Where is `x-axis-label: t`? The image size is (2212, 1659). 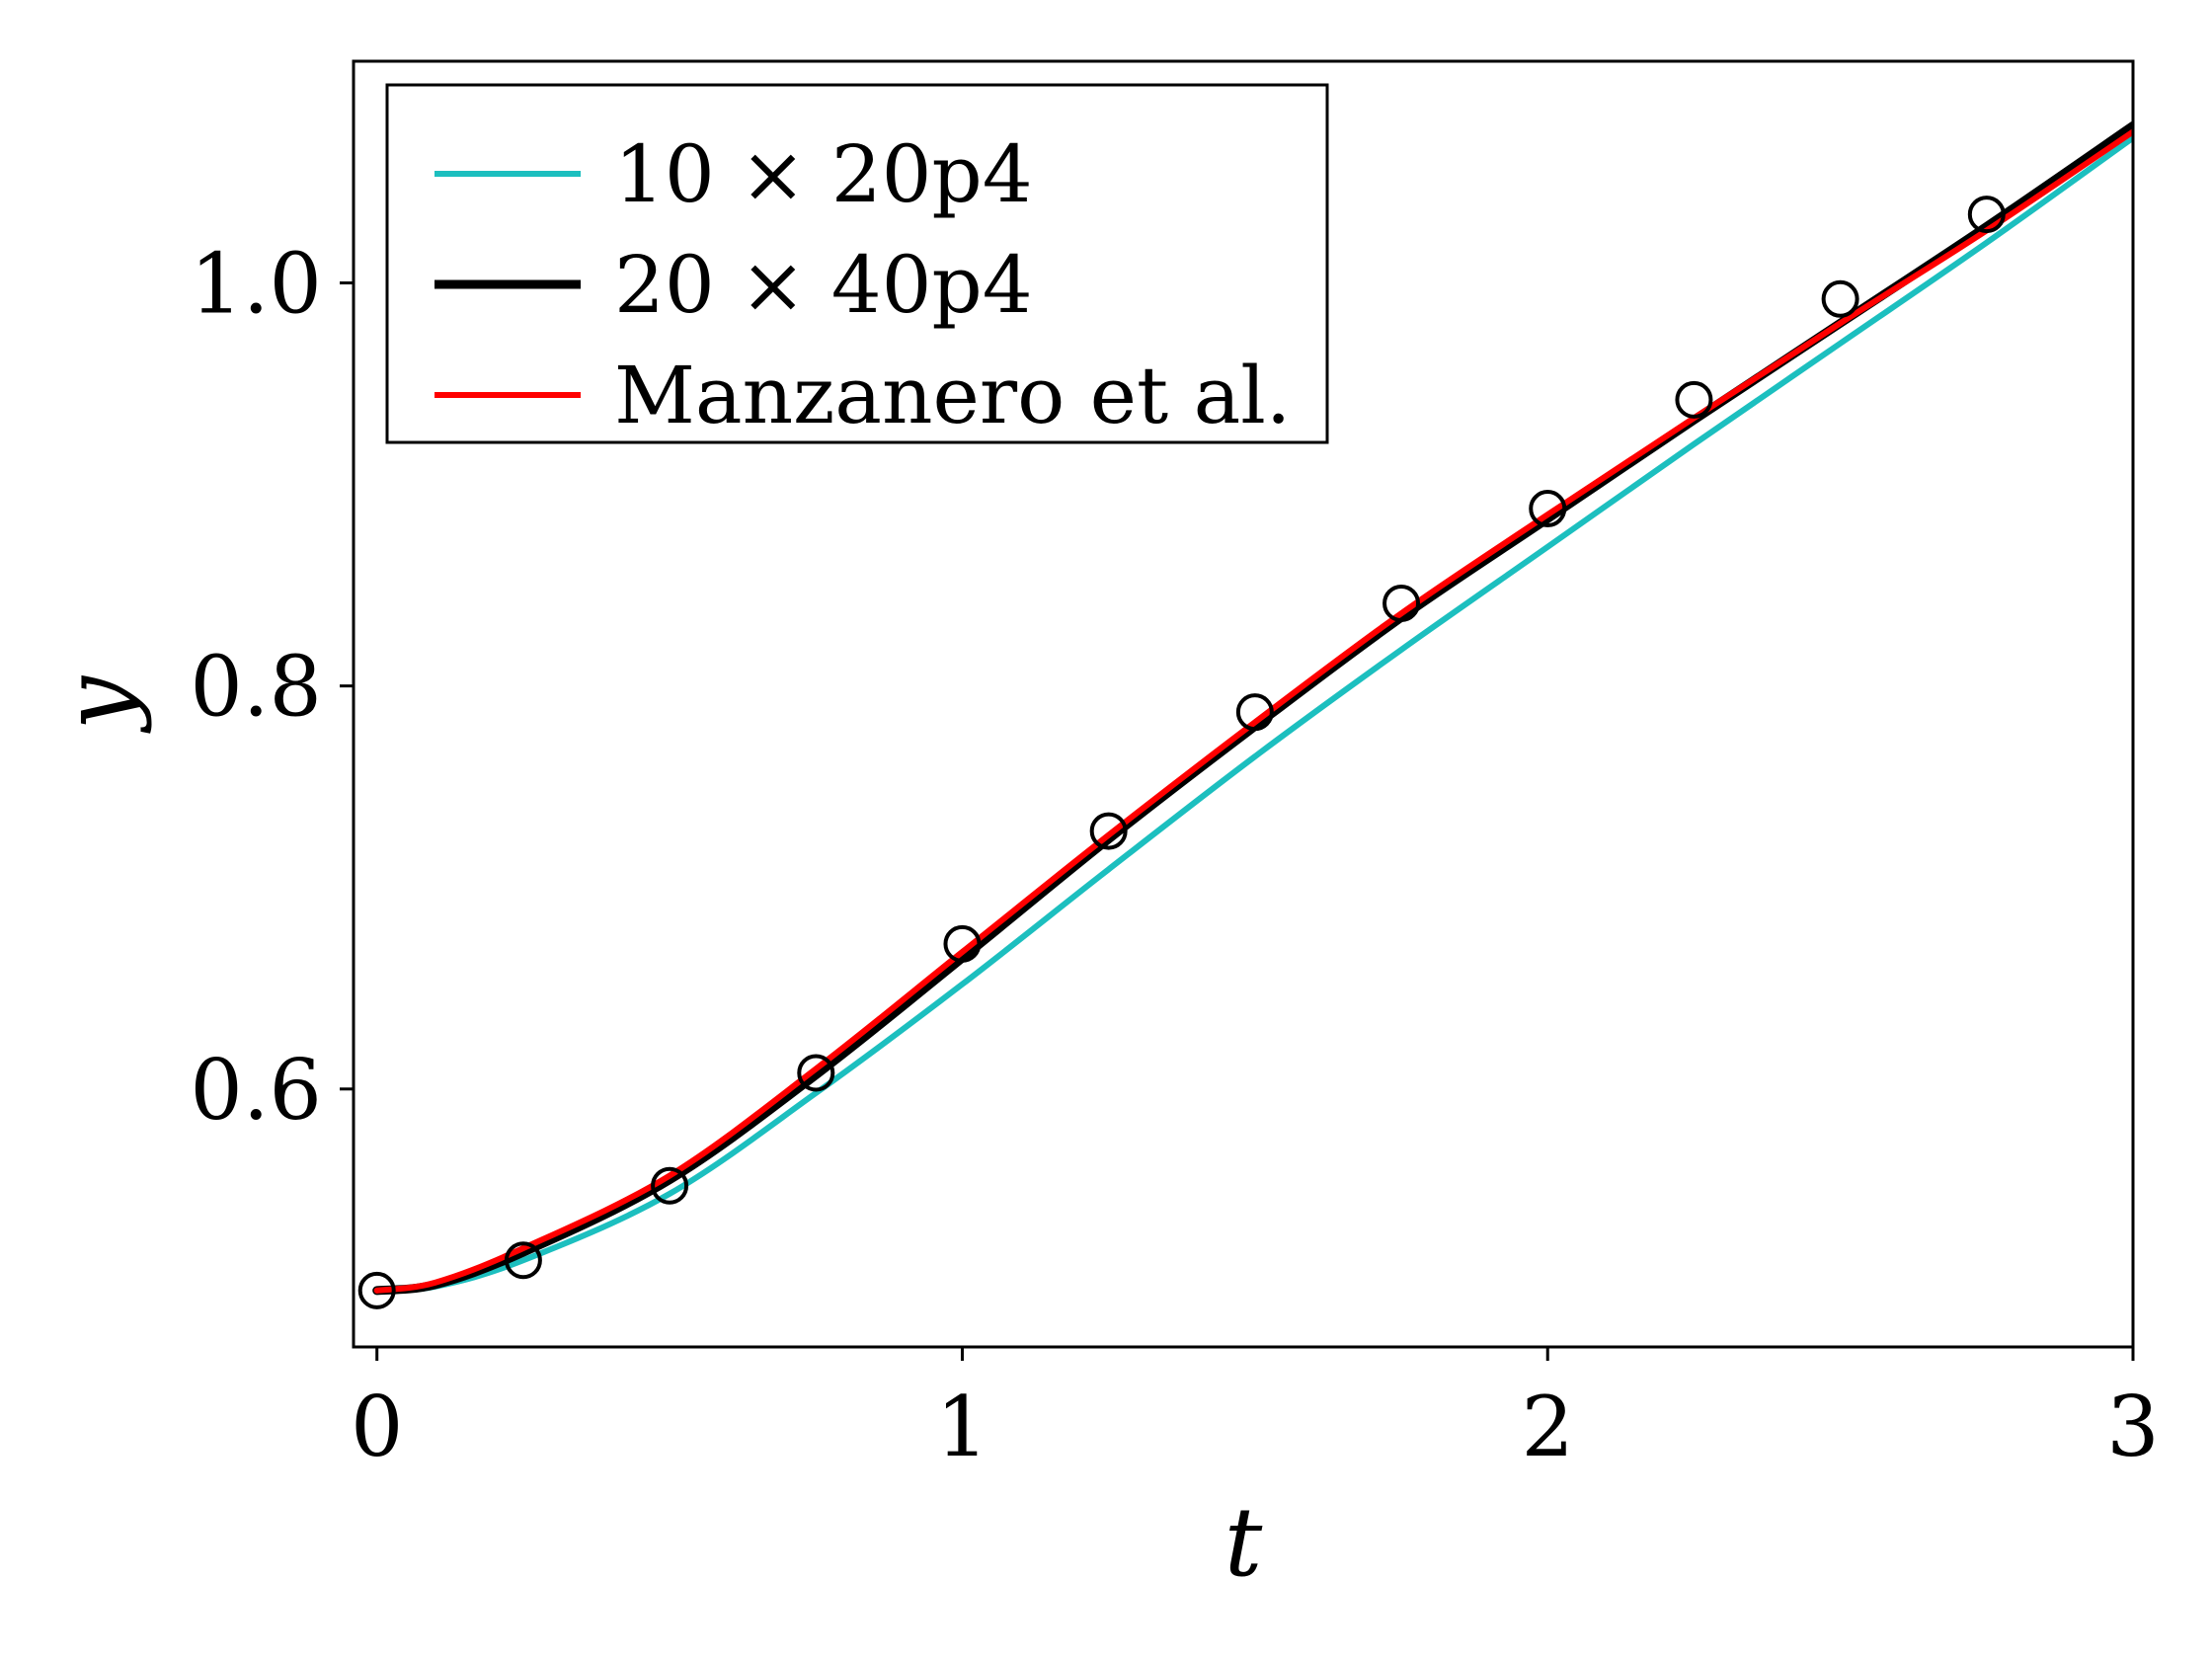 x-axis-label: t is located at coordinates (1243, 1543).